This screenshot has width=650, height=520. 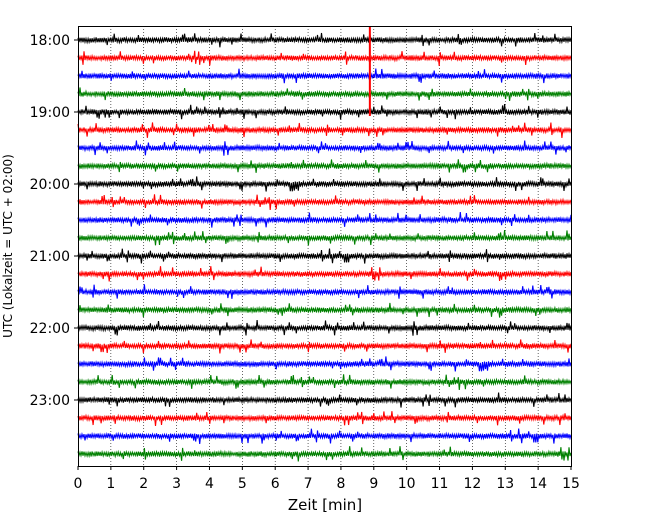 I want to click on y-tick-label: 18:00, so click(x=50, y=41).